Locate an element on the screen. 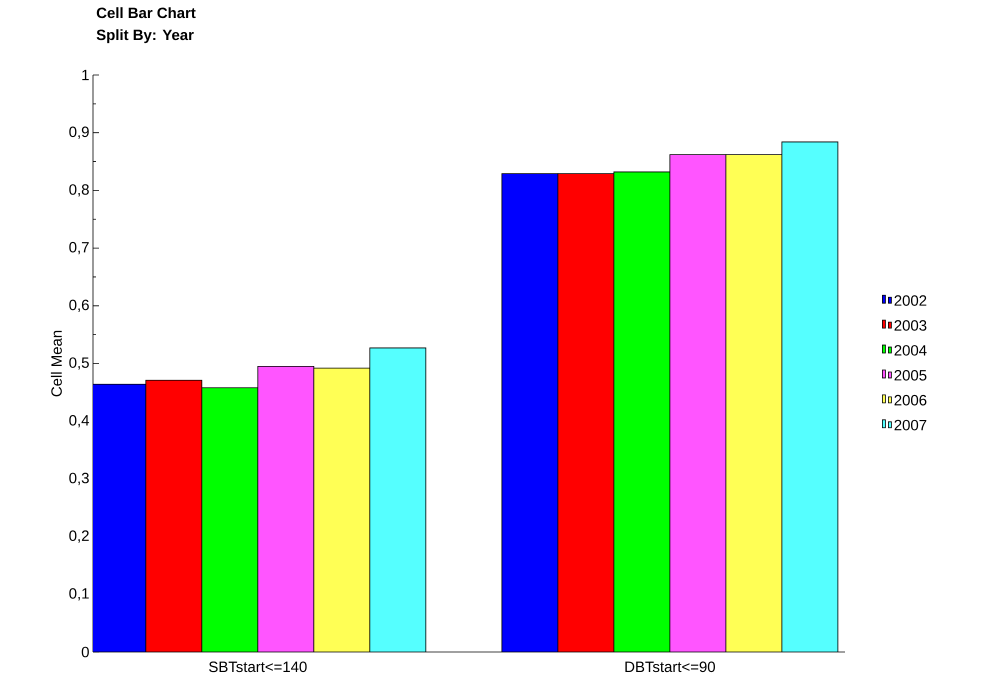 The image size is (984, 695). y-axis-title: Cell Mean is located at coordinates (56, 363).